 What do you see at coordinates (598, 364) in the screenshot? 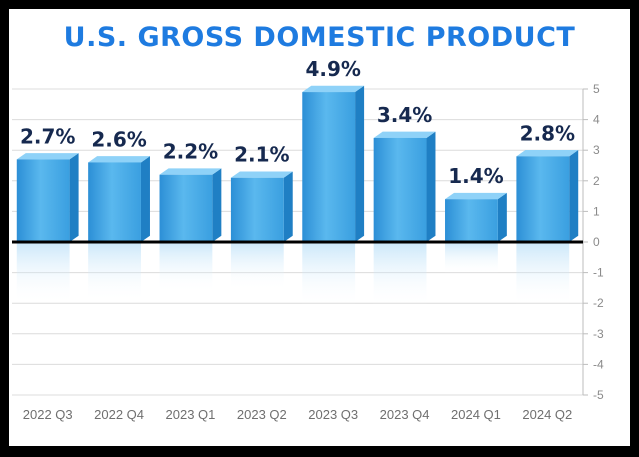
I see `y-tick-label: -4` at bounding box center [598, 364].